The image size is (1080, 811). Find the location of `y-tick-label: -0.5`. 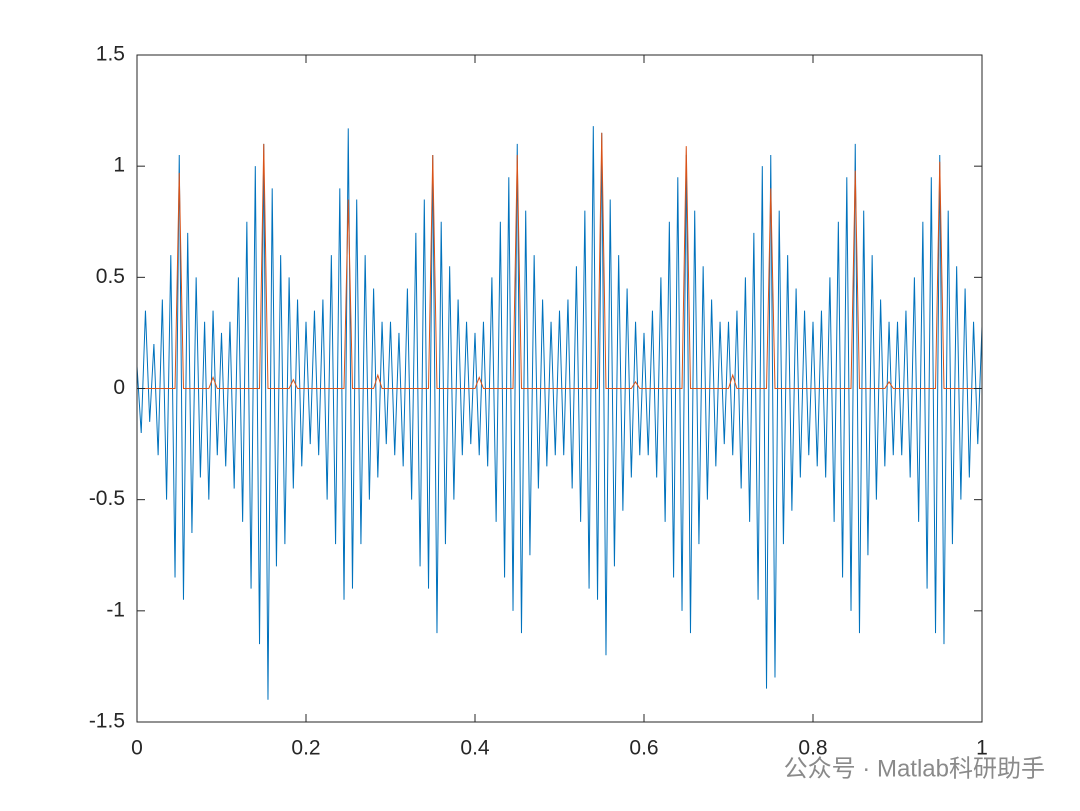

y-tick-label: -0.5 is located at coordinates (107, 498).